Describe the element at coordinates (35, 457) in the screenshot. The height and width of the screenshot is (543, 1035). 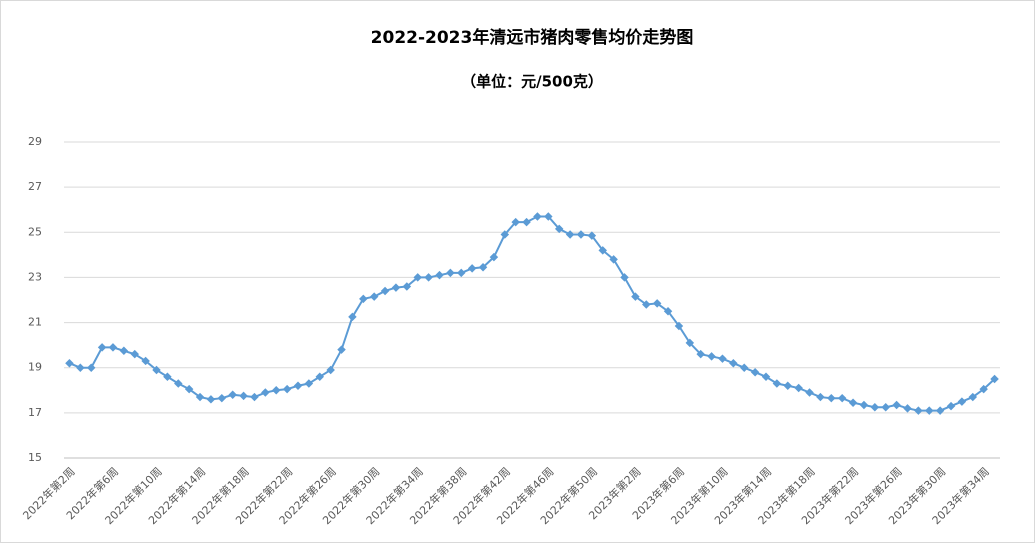
I see `y-tick-label: 15` at that location.